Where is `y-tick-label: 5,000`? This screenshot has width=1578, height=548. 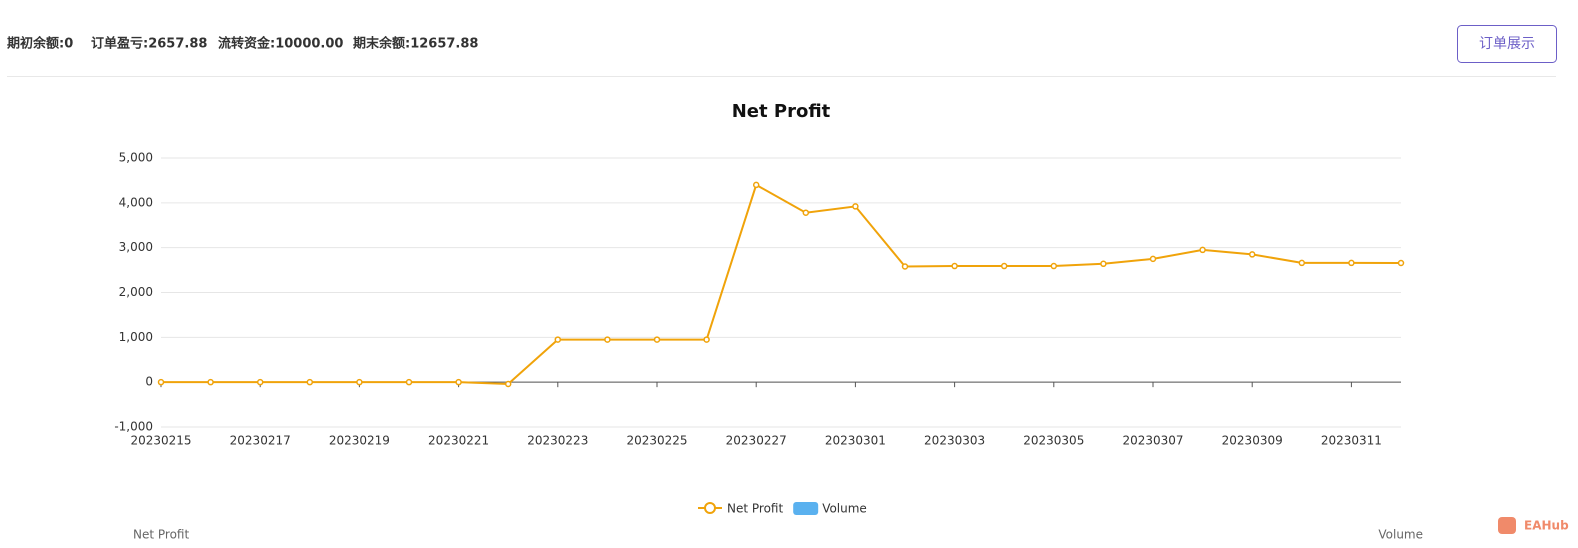 y-tick-label: 5,000 is located at coordinates (136, 158).